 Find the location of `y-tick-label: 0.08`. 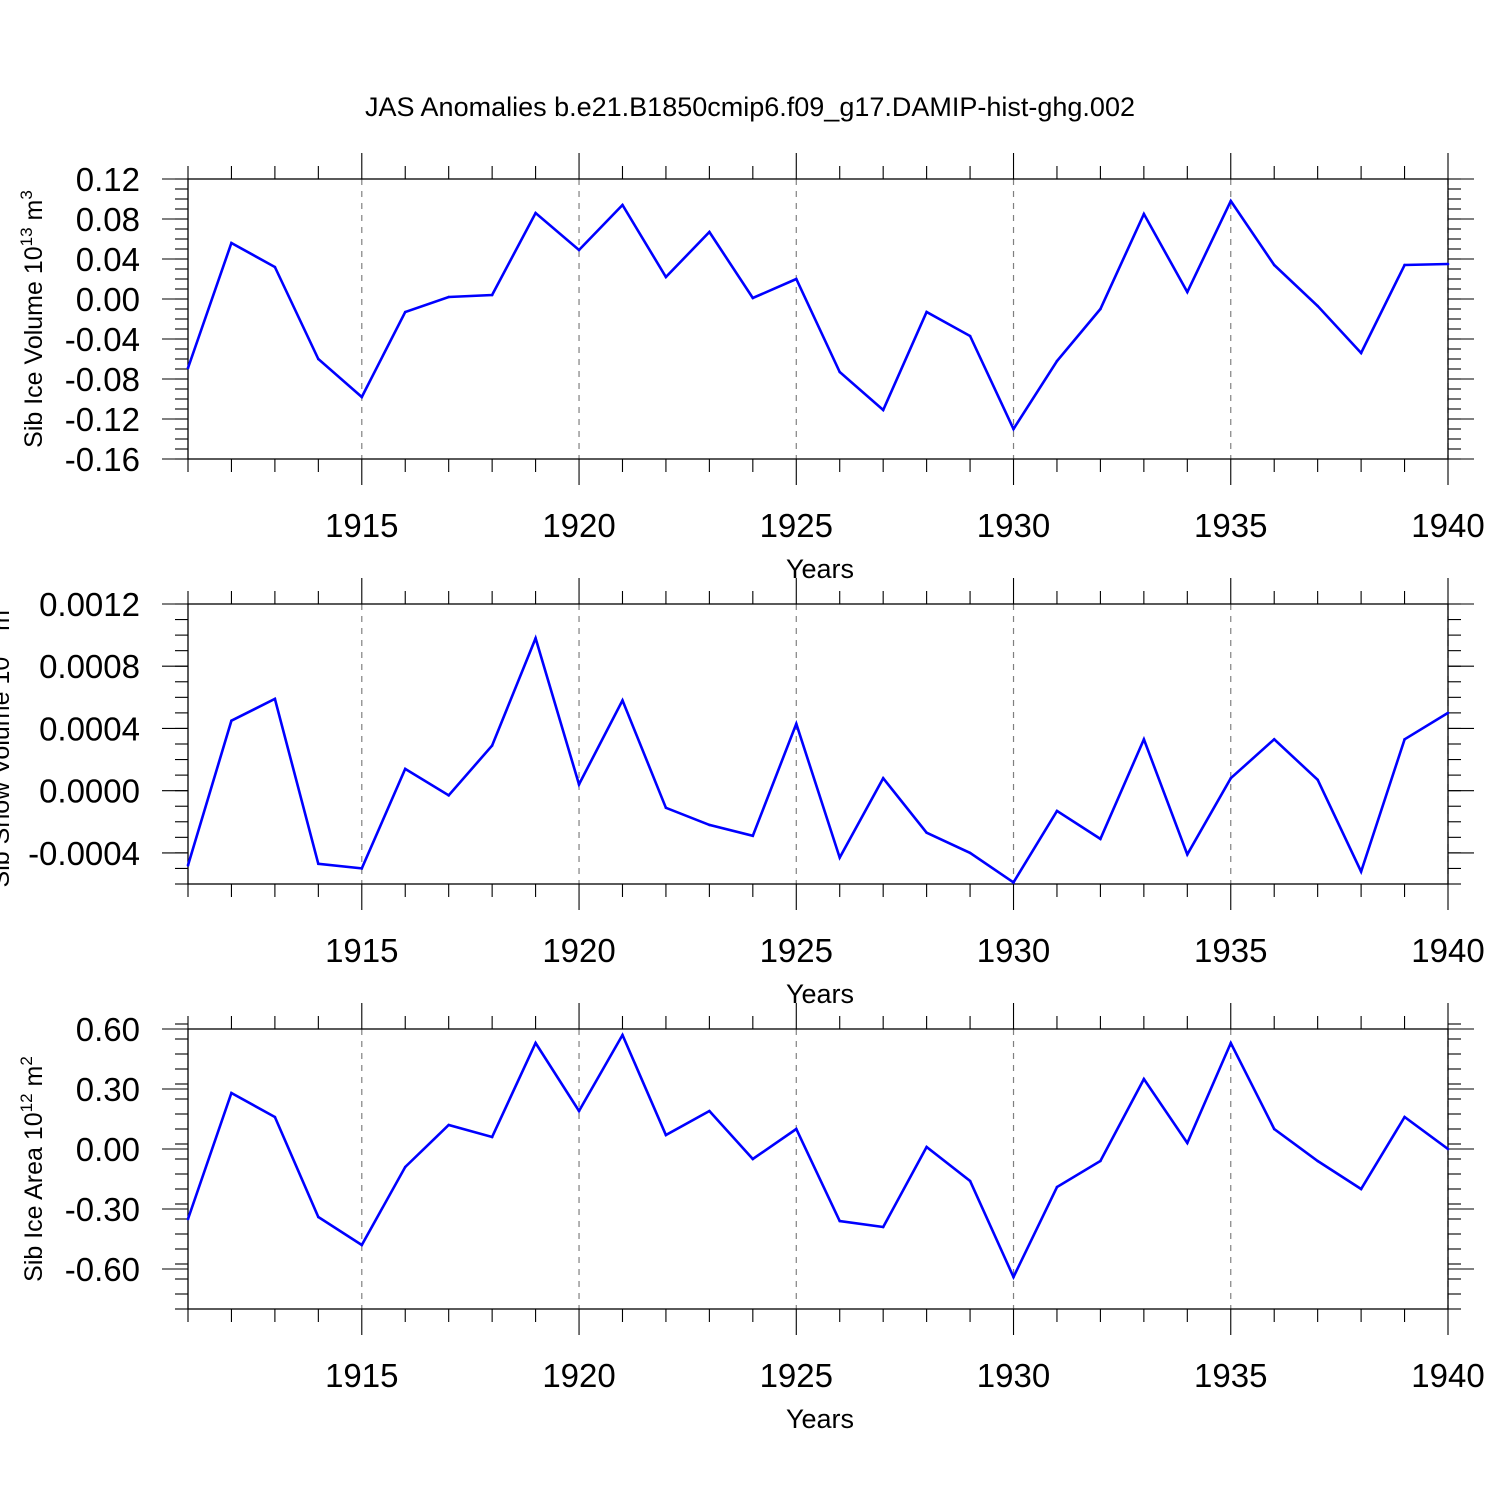

y-tick-label: 0.08 is located at coordinates (108, 219).